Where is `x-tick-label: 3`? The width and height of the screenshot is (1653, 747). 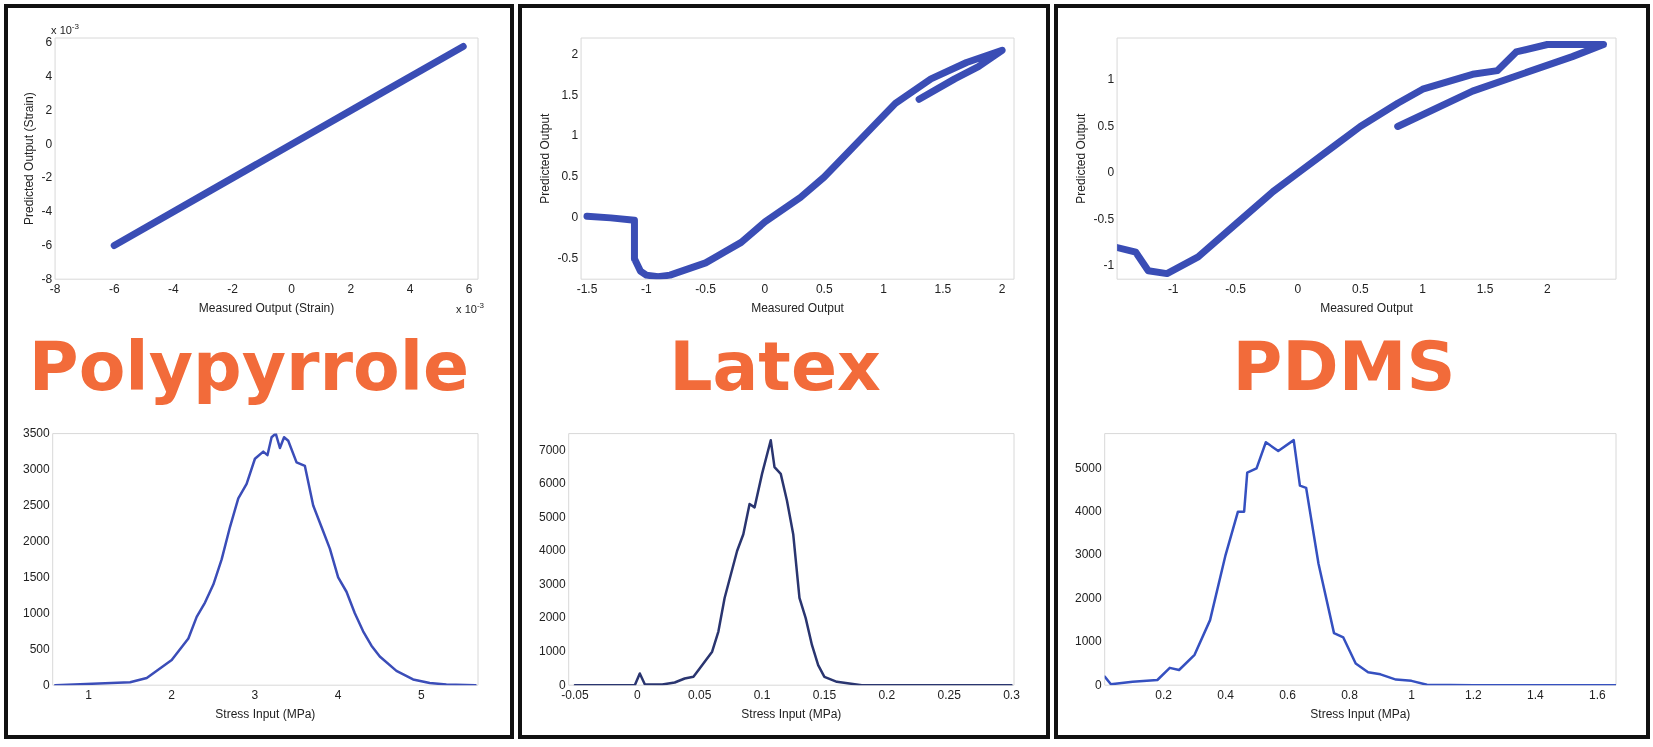 x-tick-label: 3 is located at coordinates (255, 694).